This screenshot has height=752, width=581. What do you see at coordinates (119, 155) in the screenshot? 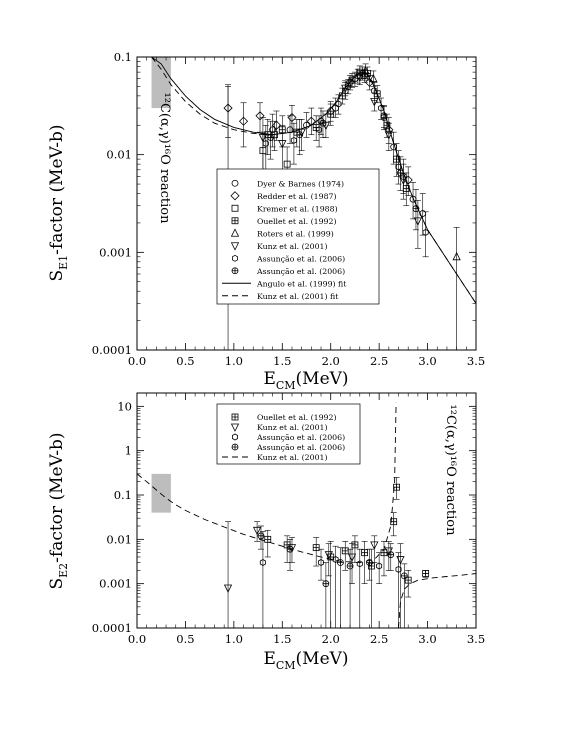
I see `y-tick-label: 0.01` at bounding box center [119, 155].